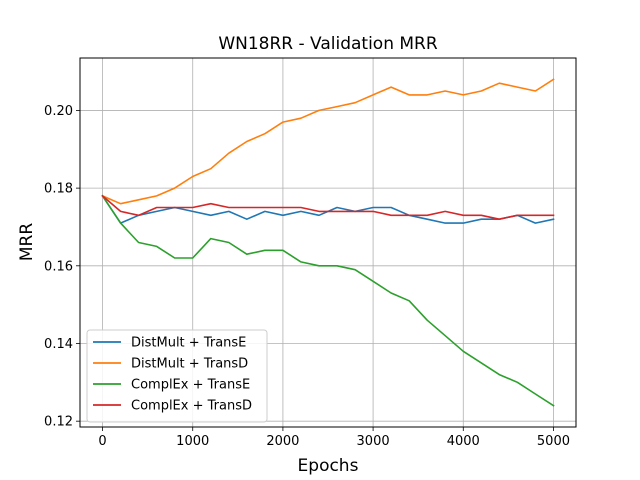  I want to click on x-tick-label: 4000, so click(463, 441).